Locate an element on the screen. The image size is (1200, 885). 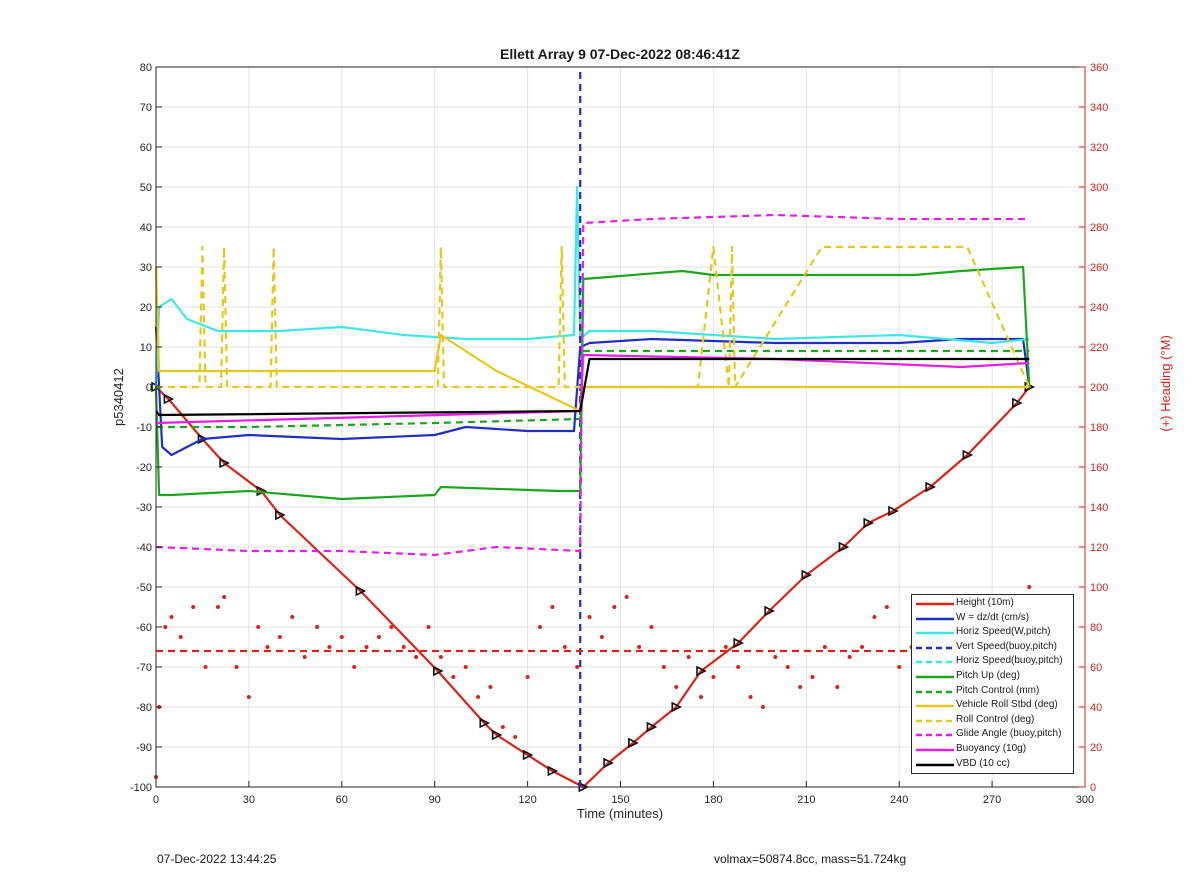
y2-tick-label: 60 is located at coordinates (1096, 668).